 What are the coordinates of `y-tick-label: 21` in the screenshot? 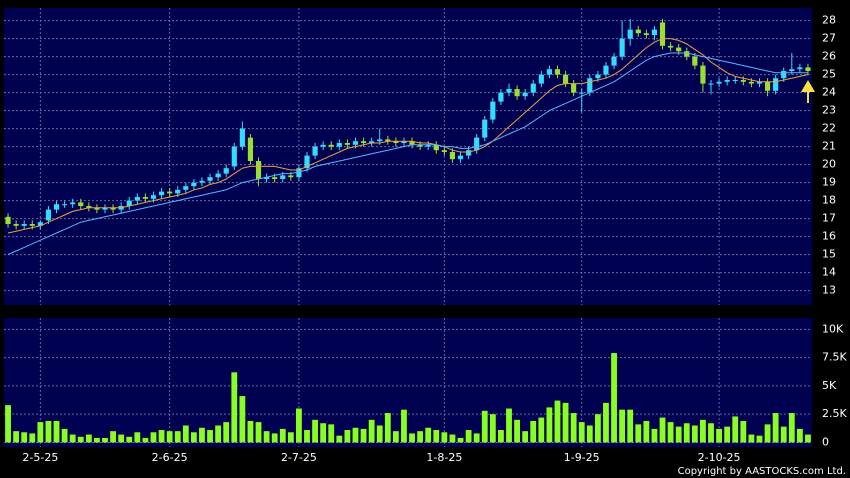 It's located at (829, 146).